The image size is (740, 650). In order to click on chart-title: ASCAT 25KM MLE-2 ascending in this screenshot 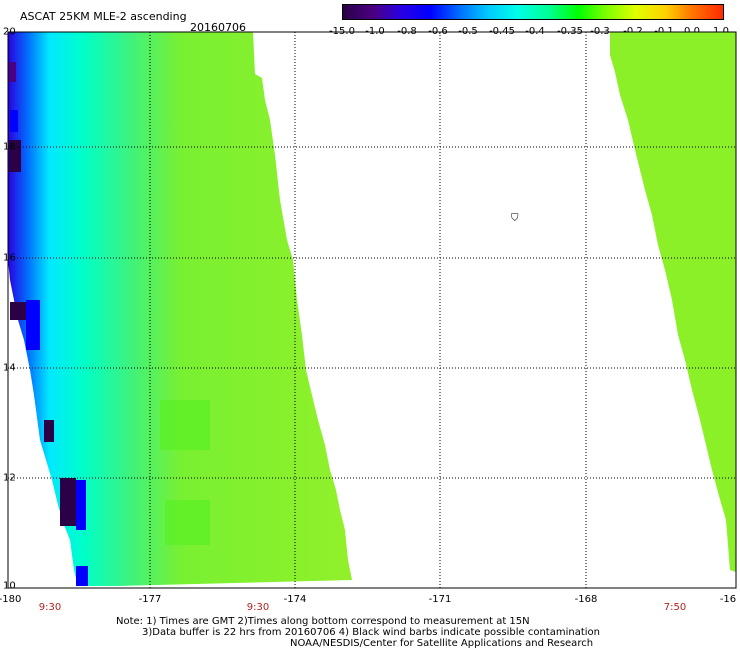, I will do `click(103, 16)`.